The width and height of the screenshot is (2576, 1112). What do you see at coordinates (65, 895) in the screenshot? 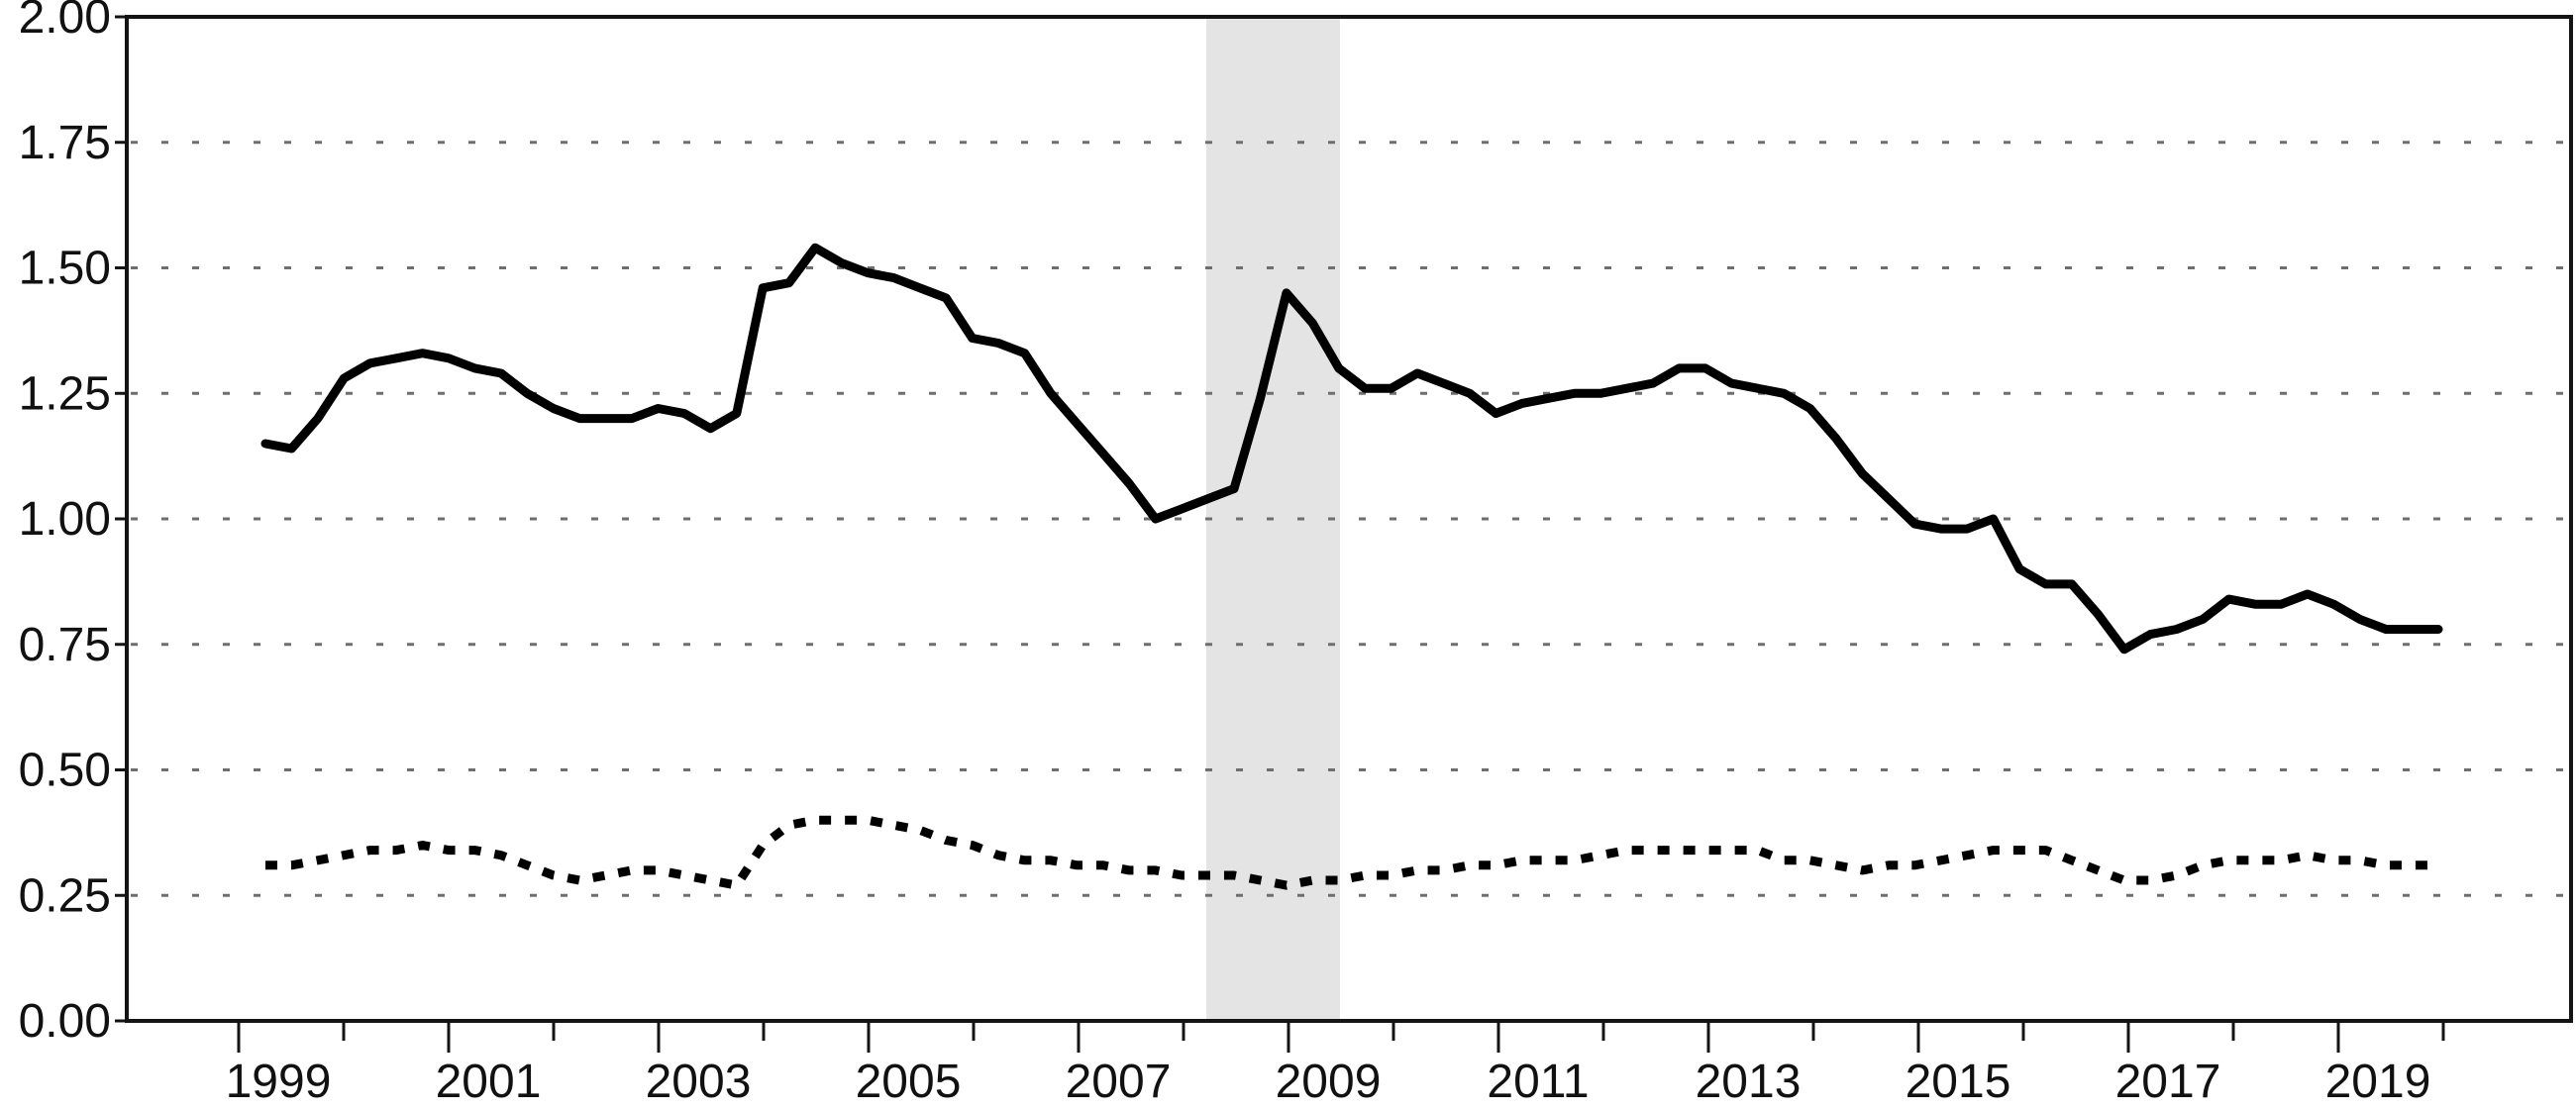
I see `y-axis-tick-label: 0.25` at bounding box center [65, 895].